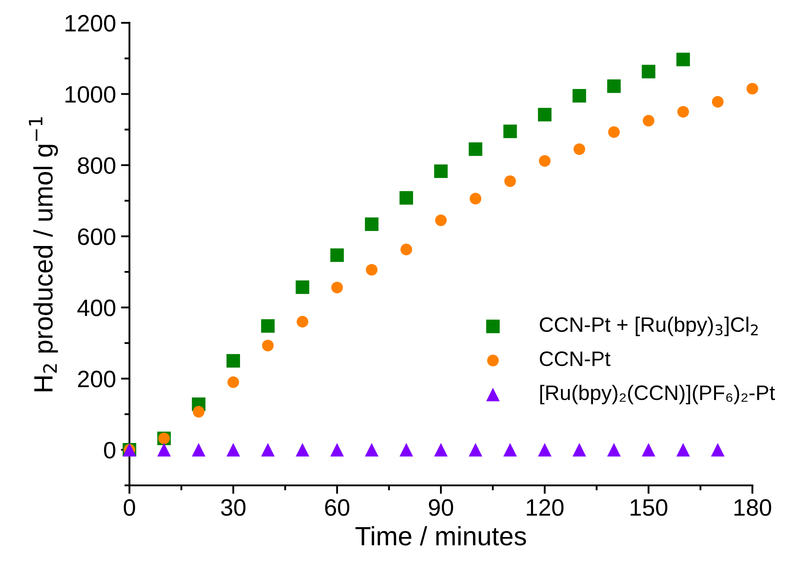 This screenshot has width=809, height=571. What do you see at coordinates (43, 254) in the screenshot?
I see `y-axis-title: H$_{2}$ produced / umol g$^{−1}$` at bounding box center [43, 254].